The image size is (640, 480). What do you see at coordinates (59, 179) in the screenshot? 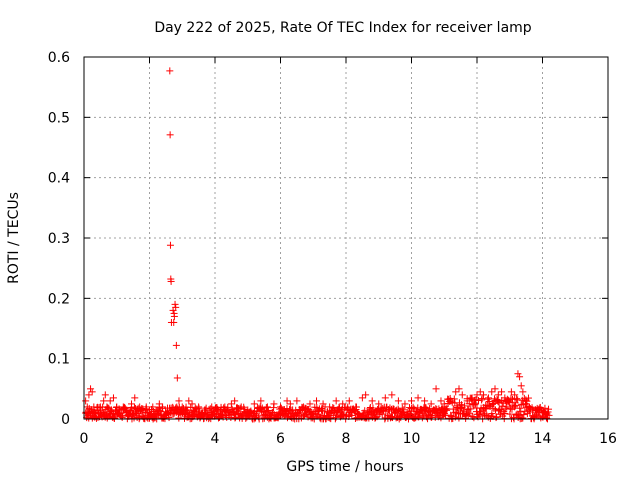
I see `y-tick-label: 0.4` at bounding box center [59, 179].